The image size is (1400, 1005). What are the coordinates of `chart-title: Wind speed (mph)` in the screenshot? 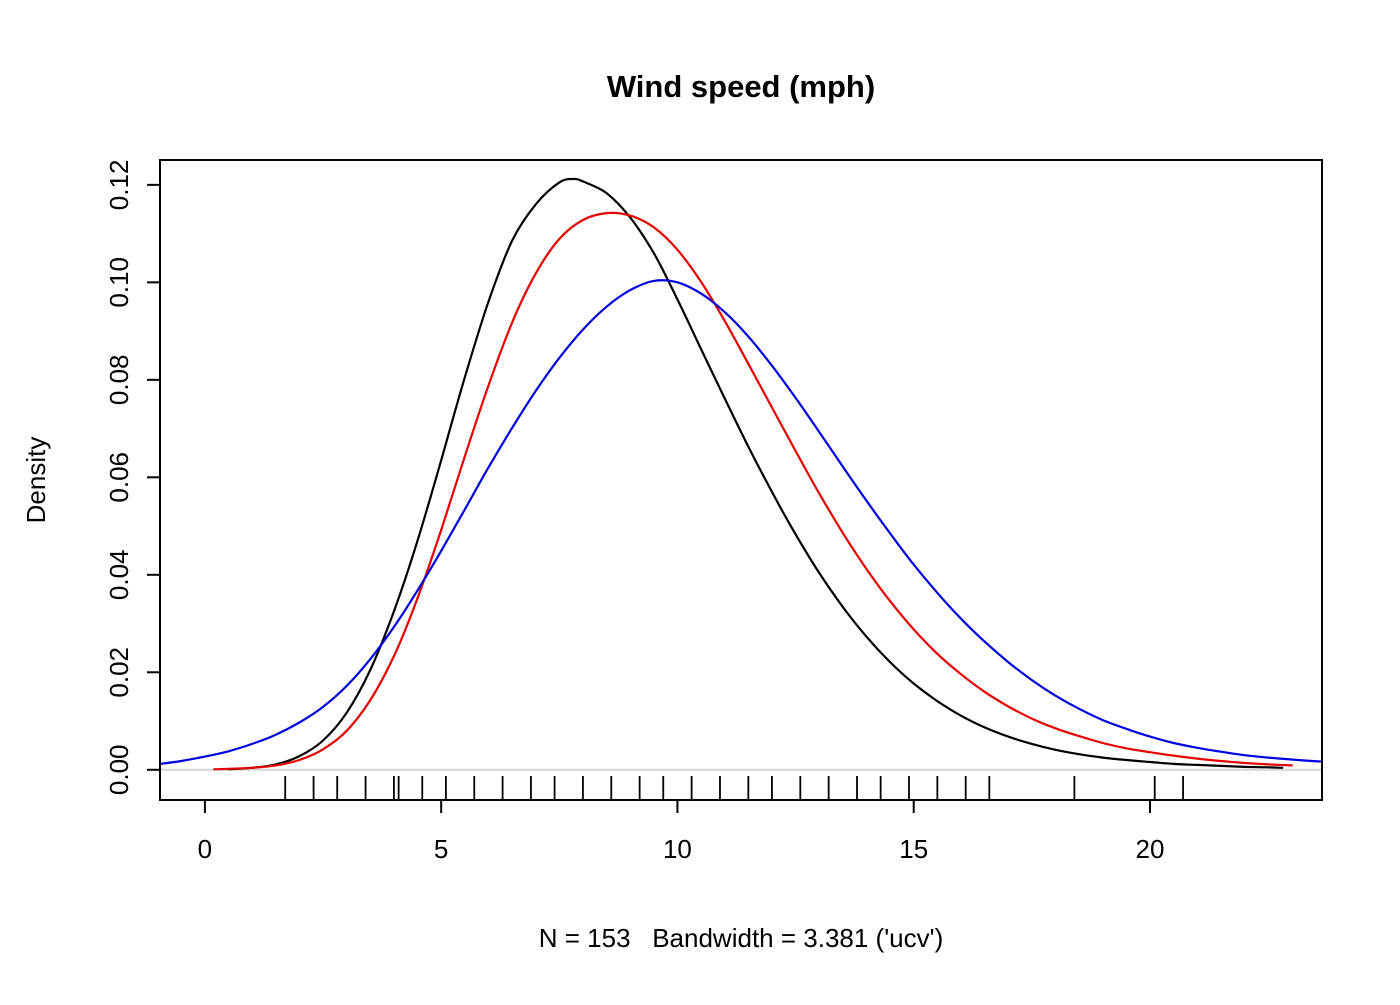 It's located at (741, 86).